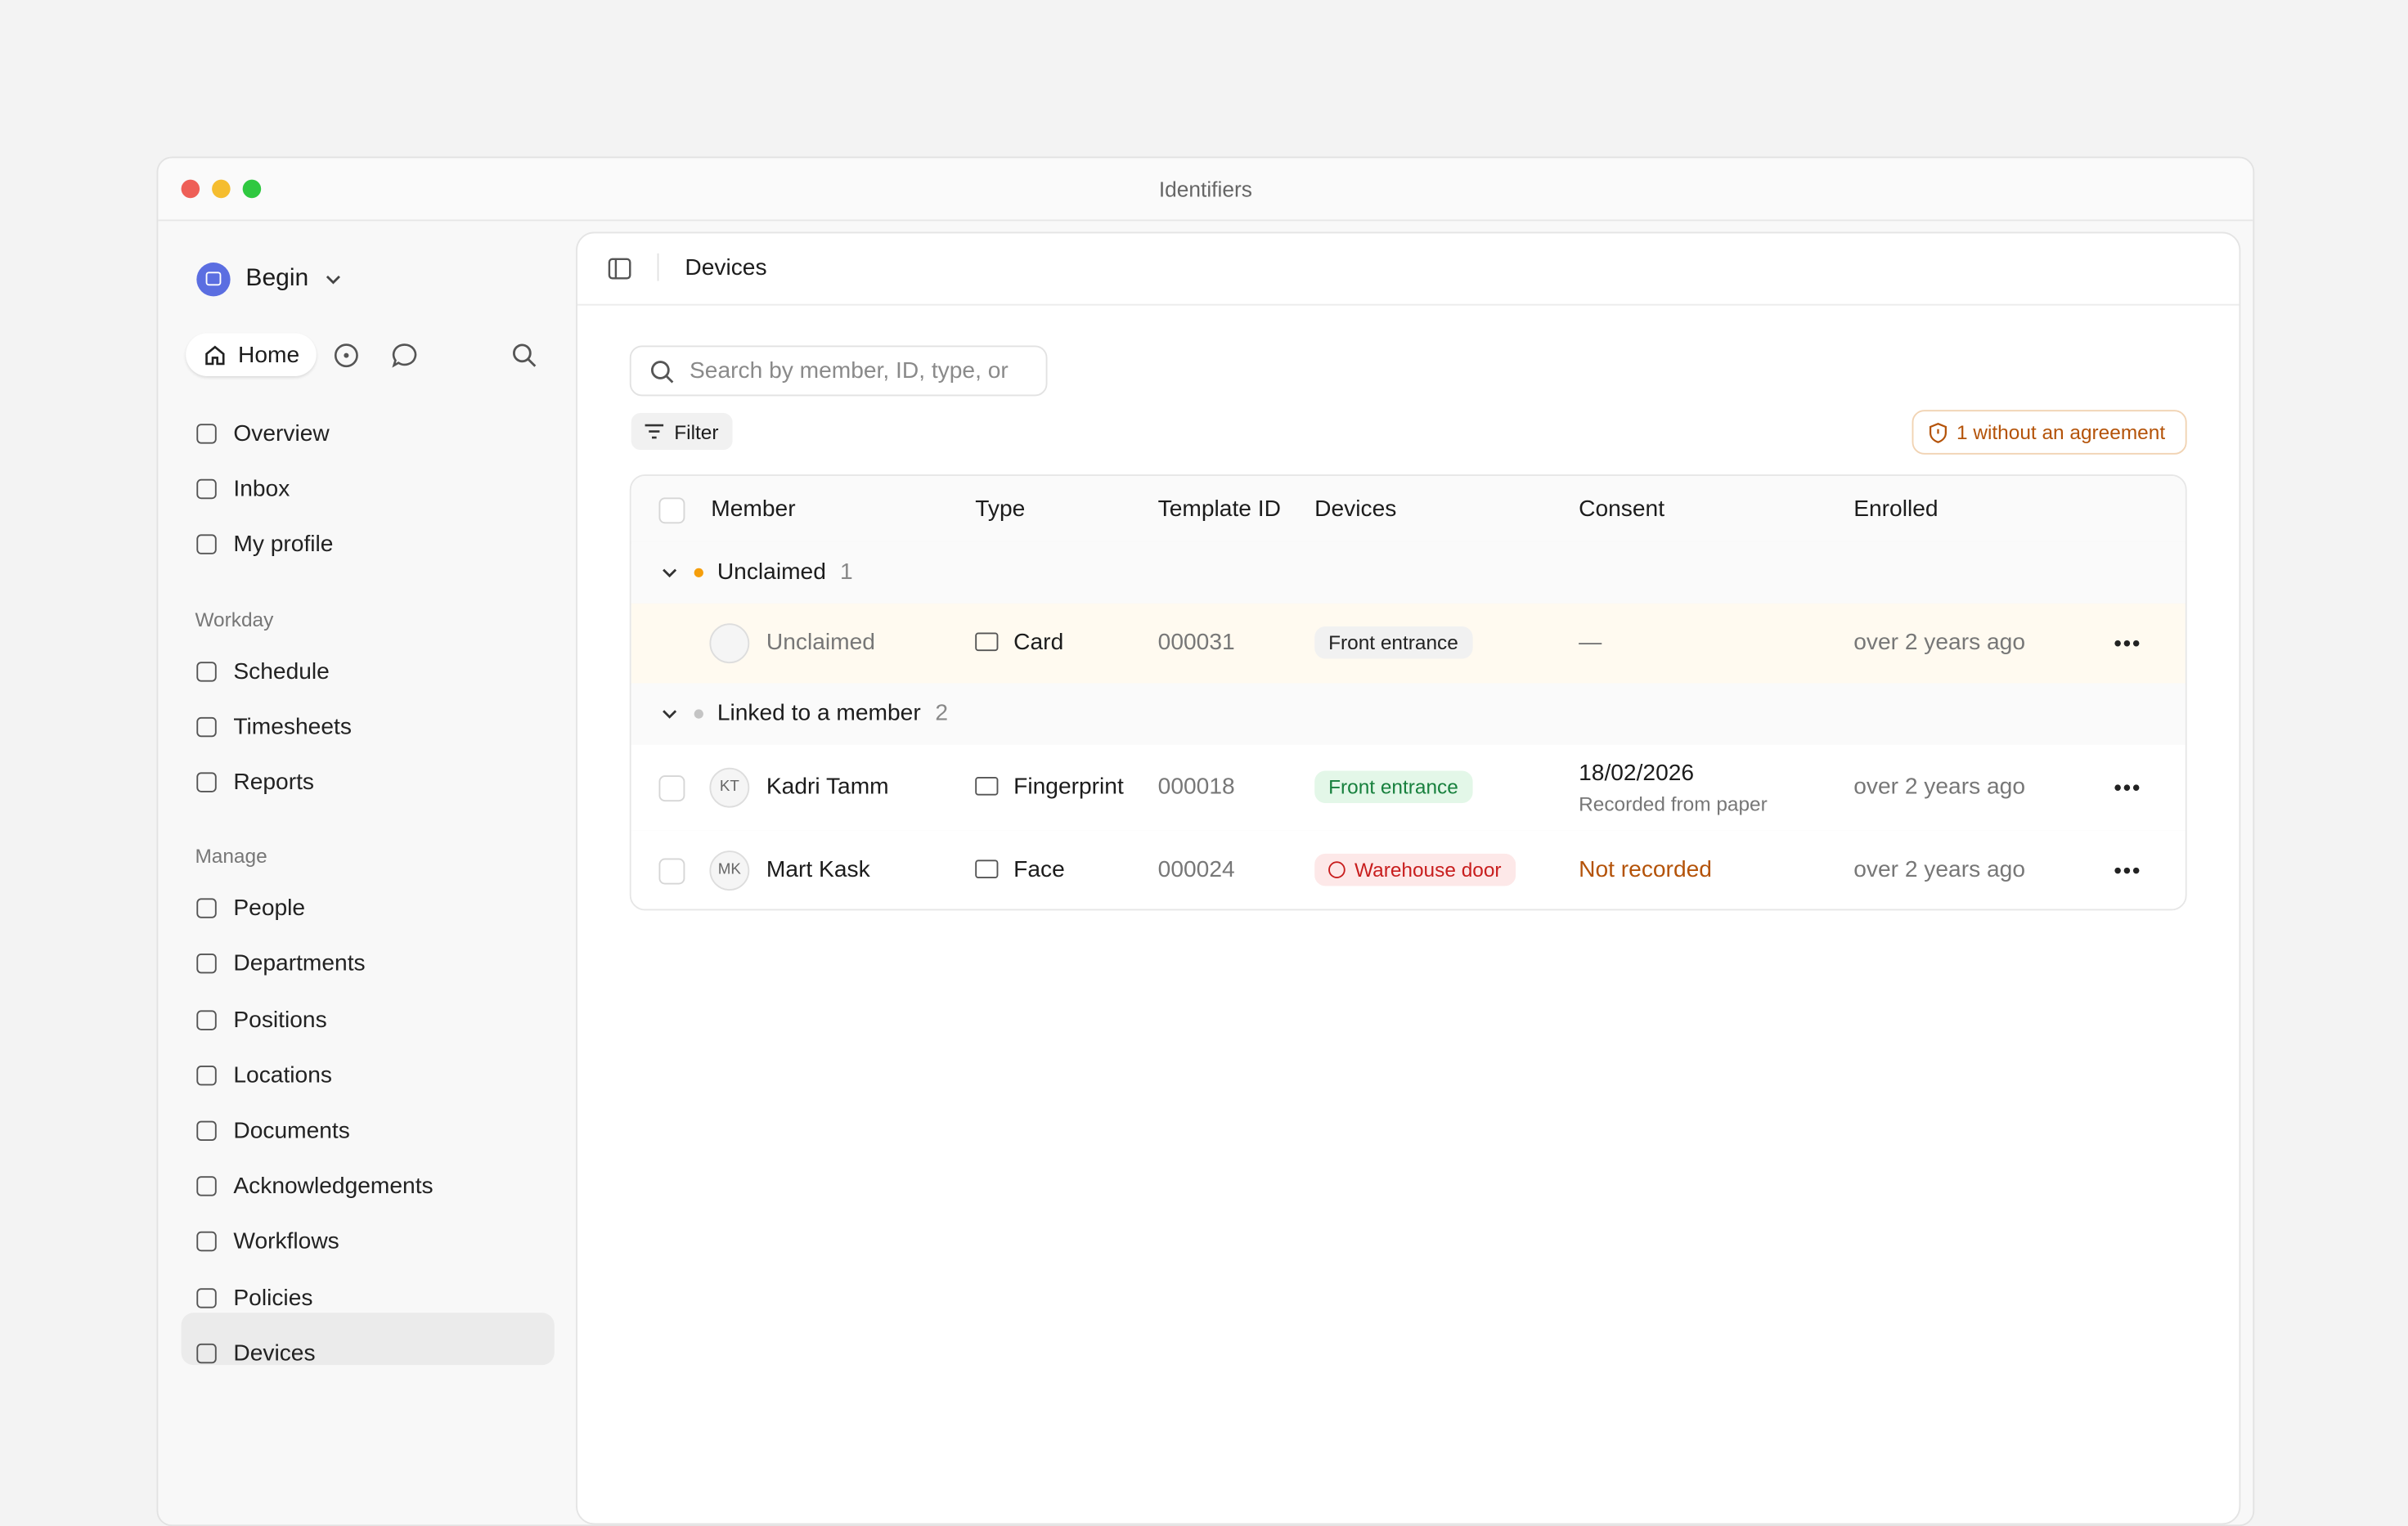  I want to click on panel-header: Devices, so click(1408, 269).